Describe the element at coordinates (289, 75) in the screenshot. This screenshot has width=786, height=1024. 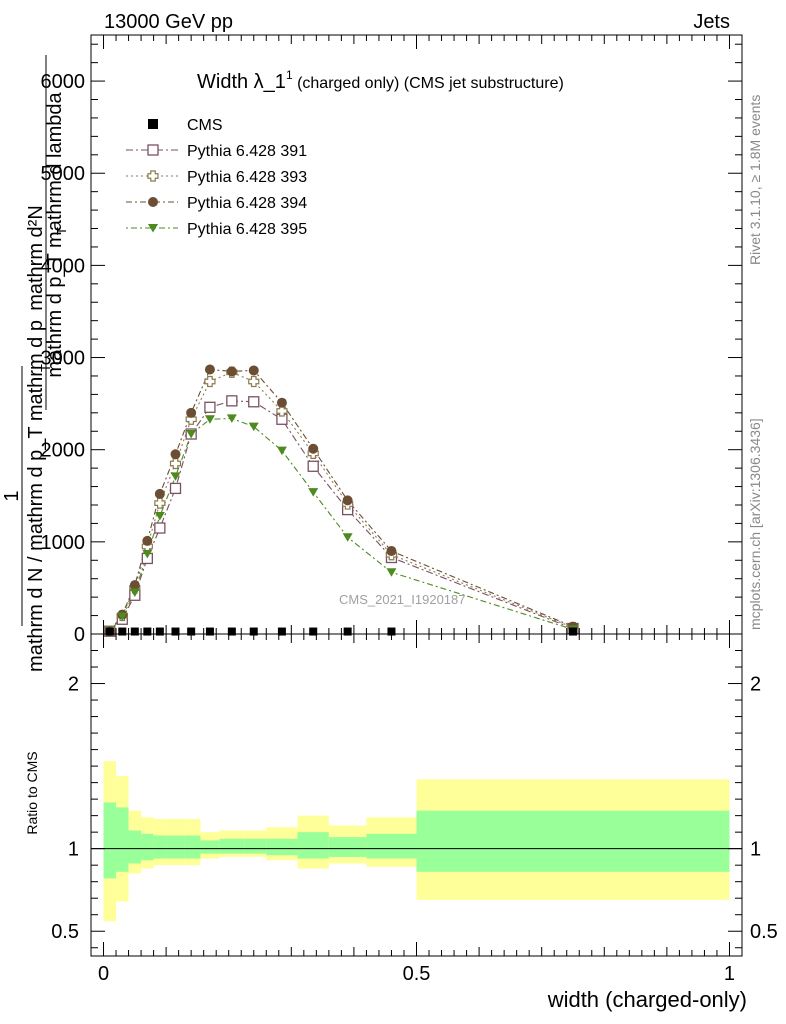
I see `chart-title-sup: 1` at that location.